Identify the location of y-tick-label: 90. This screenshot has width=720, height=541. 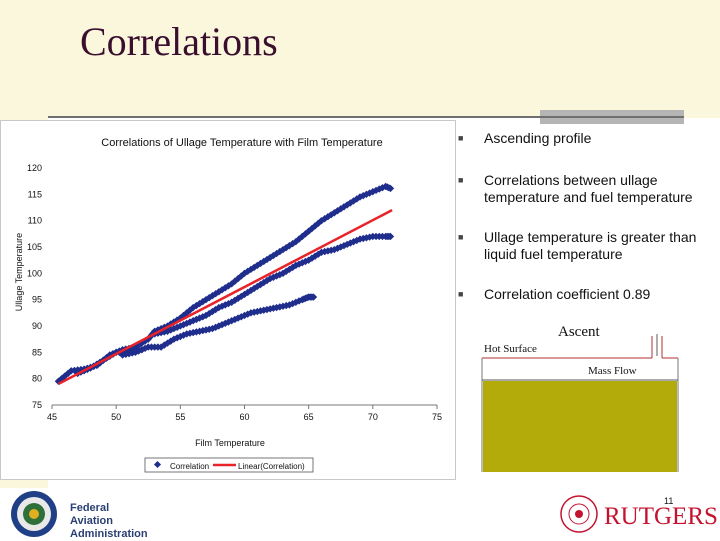
(37, 326).